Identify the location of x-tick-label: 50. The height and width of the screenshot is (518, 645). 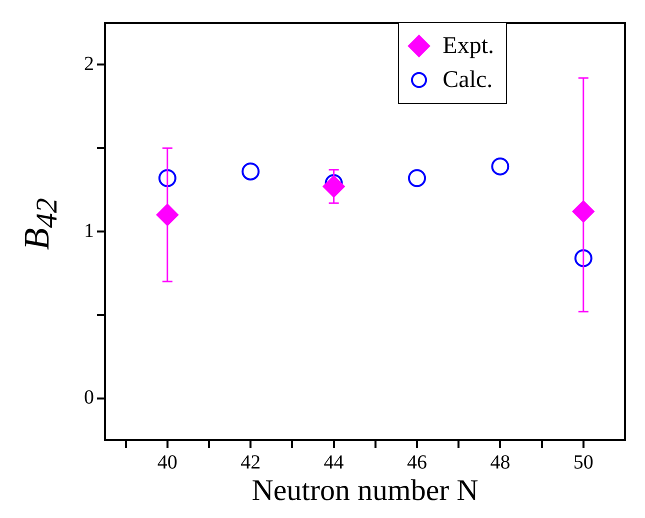
(583, 462).